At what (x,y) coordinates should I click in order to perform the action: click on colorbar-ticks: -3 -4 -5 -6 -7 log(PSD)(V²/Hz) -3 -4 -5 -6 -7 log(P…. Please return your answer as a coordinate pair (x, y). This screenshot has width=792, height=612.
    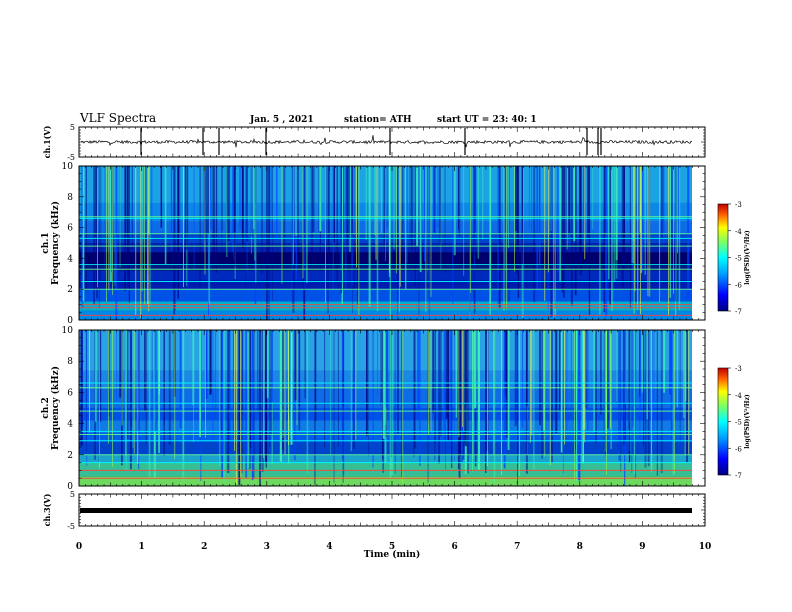
    Looking at the image, I should click on (739, 340).